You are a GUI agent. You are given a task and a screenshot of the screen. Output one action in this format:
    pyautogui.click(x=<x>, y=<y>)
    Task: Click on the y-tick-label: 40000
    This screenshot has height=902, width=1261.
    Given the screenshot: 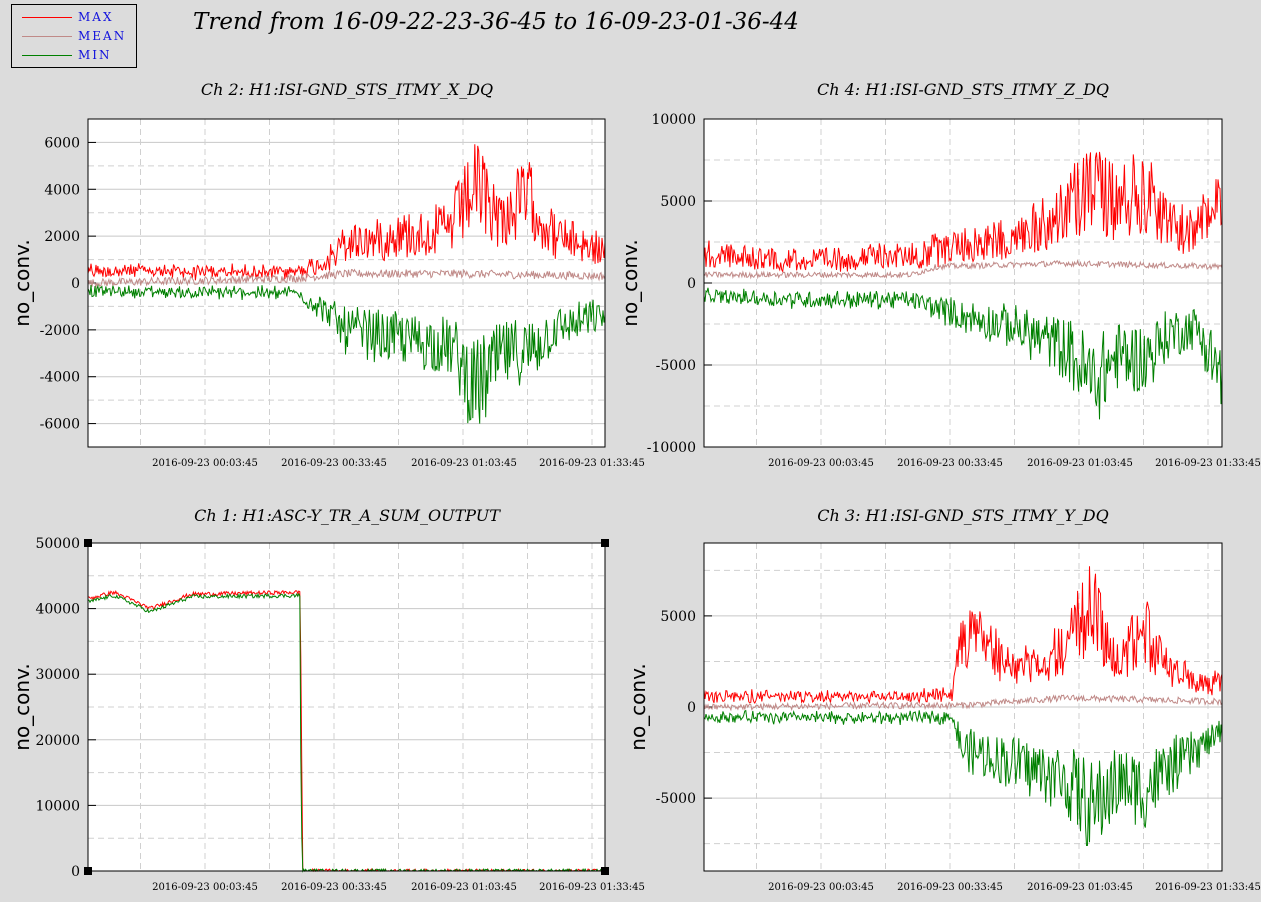 What is the action you would take?
    pyautogui.click(x=57, y=610)
    